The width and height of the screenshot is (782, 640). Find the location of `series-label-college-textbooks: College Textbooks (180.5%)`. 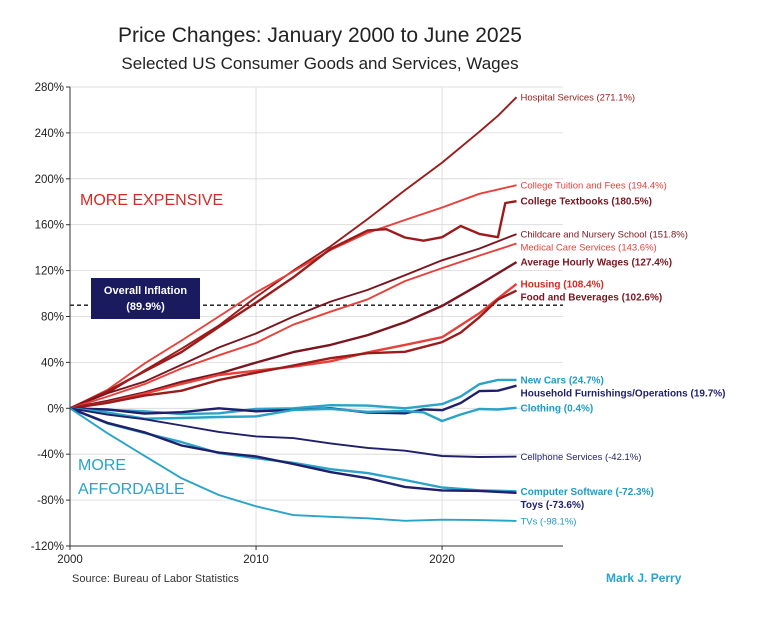

series-label-college-textbooks: College Textbooks (180.5%) is located at coordinates (586, 202).